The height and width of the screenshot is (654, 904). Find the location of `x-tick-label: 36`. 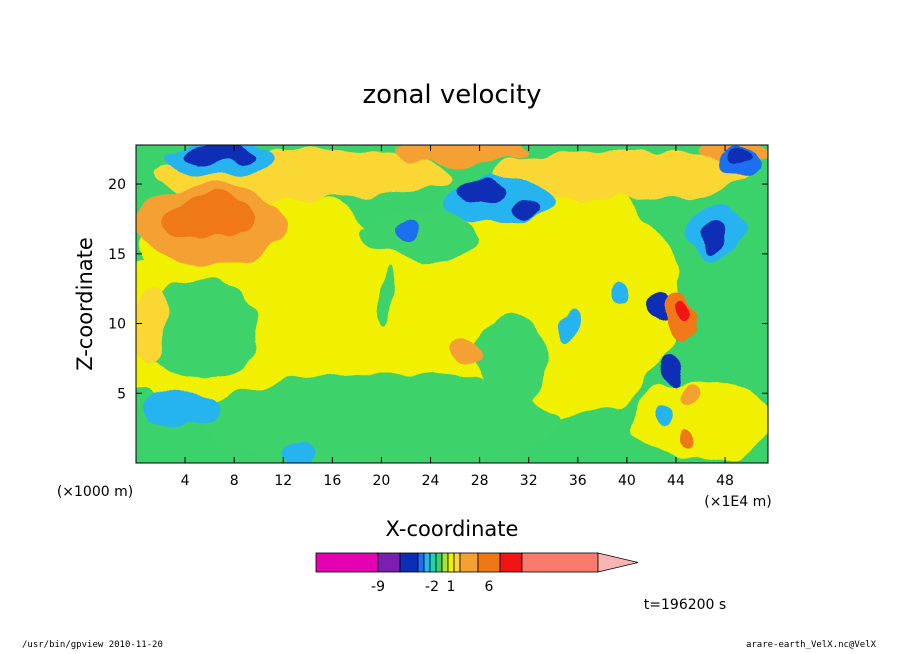

x-tick-label: 36 is located at coordinates (578, 481).